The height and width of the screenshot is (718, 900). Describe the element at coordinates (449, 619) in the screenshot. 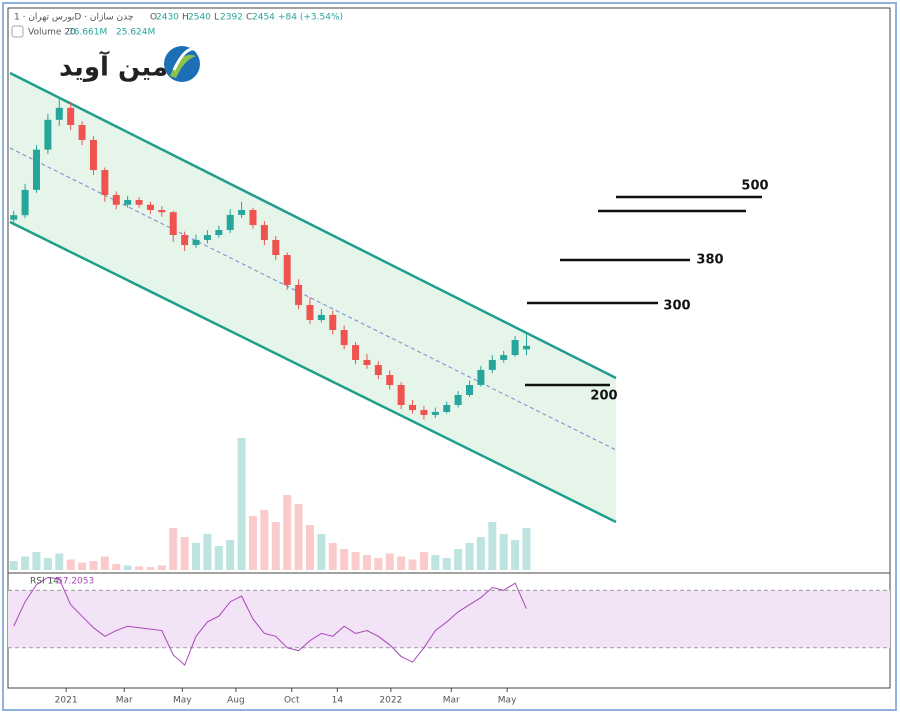

I see `rsi-band` at that location.